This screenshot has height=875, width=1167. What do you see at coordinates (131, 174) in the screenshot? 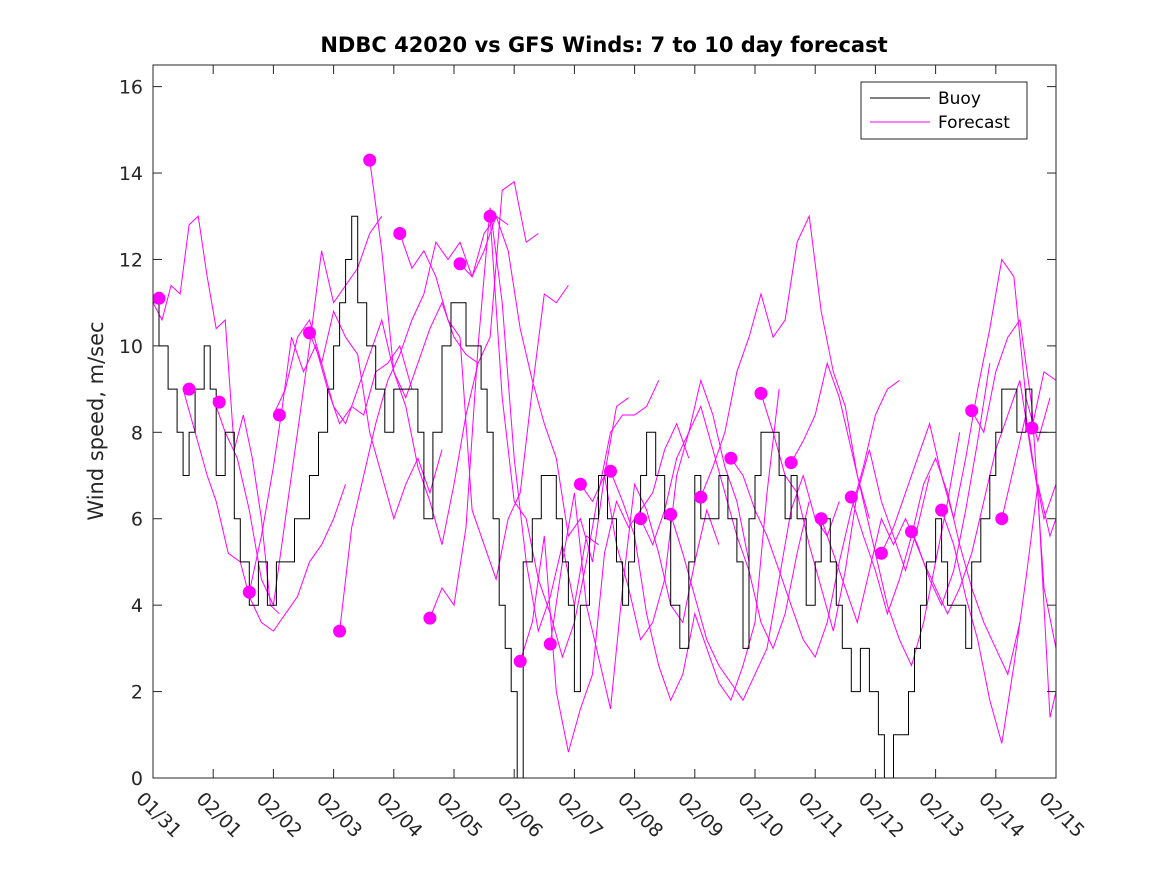
I see `y-tick-label-7: 14` at bounding box center [131, 174].